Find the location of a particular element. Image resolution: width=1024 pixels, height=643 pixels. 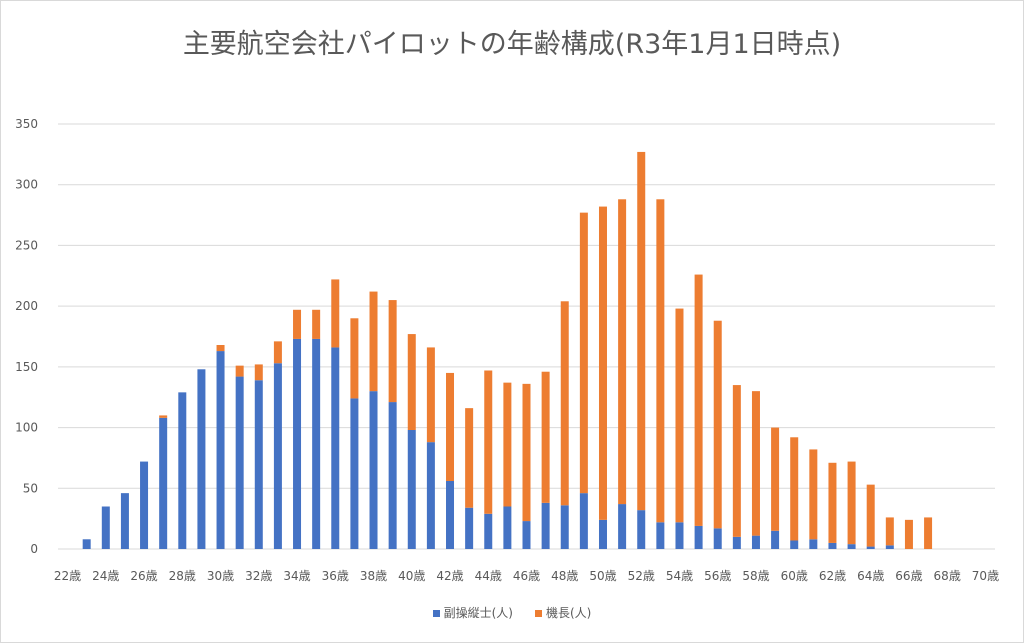

x-tick-label: 68歳 is located at coordinates (947, 576).